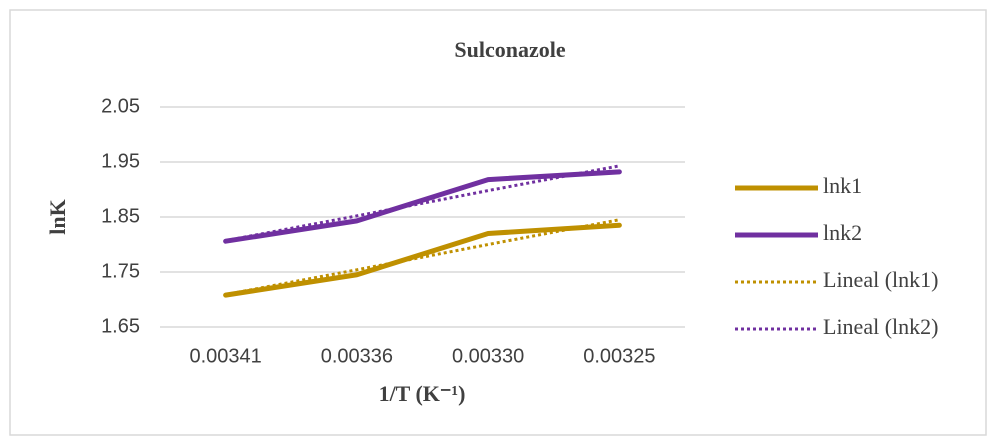  I want to click on chart-title: Sulconazole, so click(509, 49).